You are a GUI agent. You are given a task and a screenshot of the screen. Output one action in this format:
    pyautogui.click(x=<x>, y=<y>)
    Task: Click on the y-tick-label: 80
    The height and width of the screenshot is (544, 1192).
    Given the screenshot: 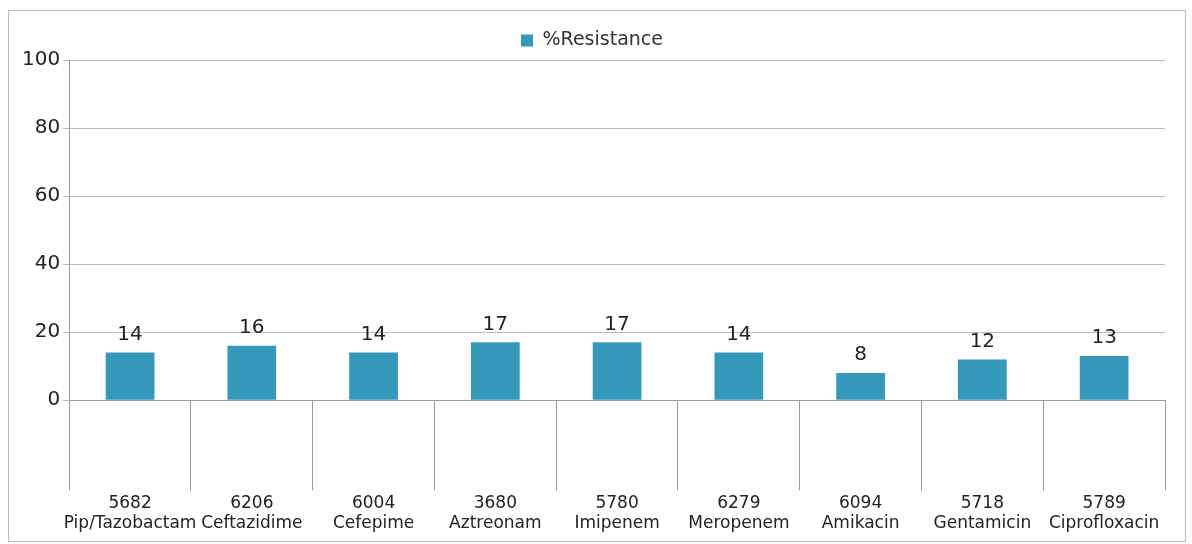 What is the action you would take?
    pyautogui.click(x=47, y=126)
    